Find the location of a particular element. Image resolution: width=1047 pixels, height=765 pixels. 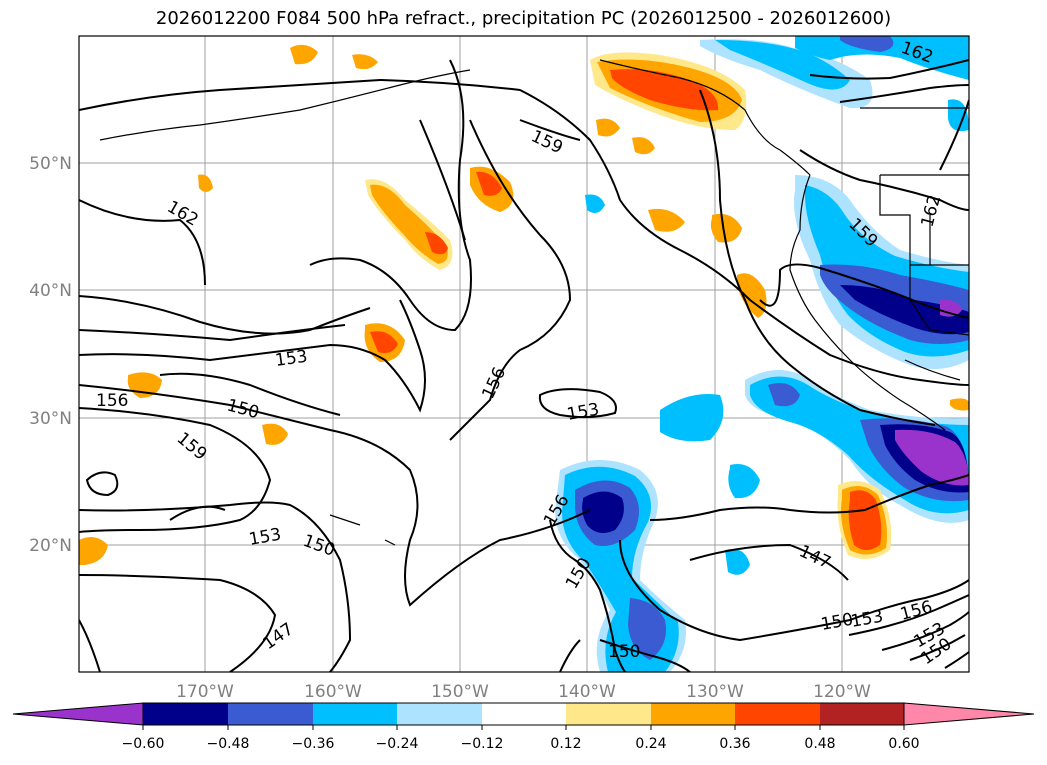

lon-label-140w: 140°W is located at coordinates (587, 692).